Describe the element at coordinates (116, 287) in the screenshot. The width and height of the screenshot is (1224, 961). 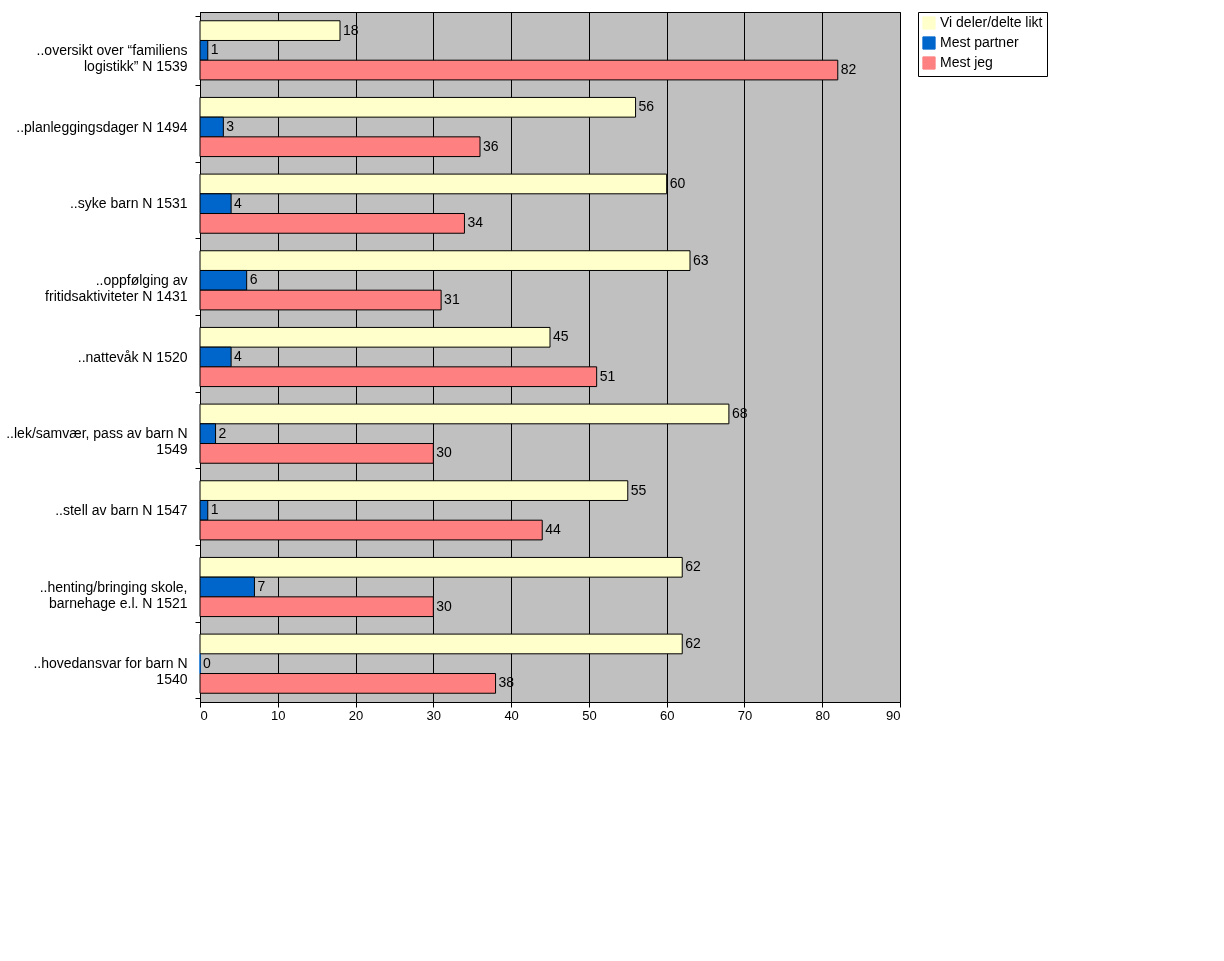
I see `y-tick-label: ..oppfølging av fritidsaktiviteter N 1431` at that location.